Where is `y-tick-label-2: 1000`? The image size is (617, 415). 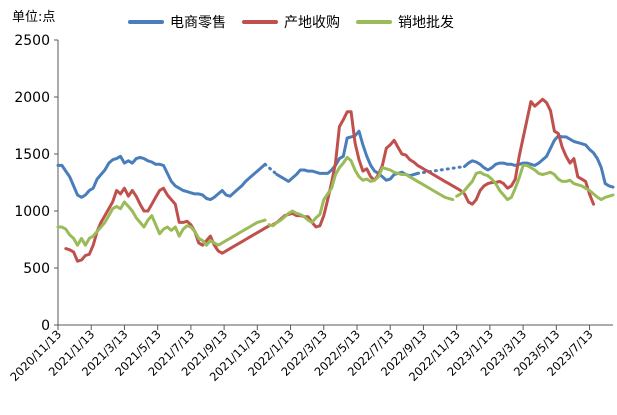
y-tick-label-2: 1000 is located at coordinates (32, 212).